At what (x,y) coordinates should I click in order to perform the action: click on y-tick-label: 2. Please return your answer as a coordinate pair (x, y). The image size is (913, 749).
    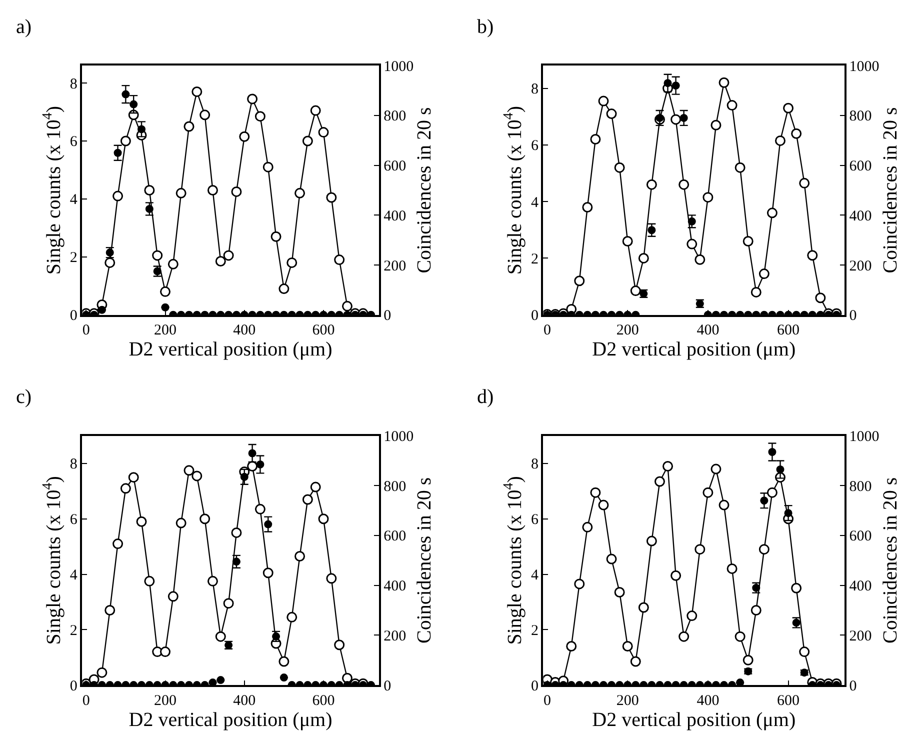
    Looking at the image, I should click on (534, 630).